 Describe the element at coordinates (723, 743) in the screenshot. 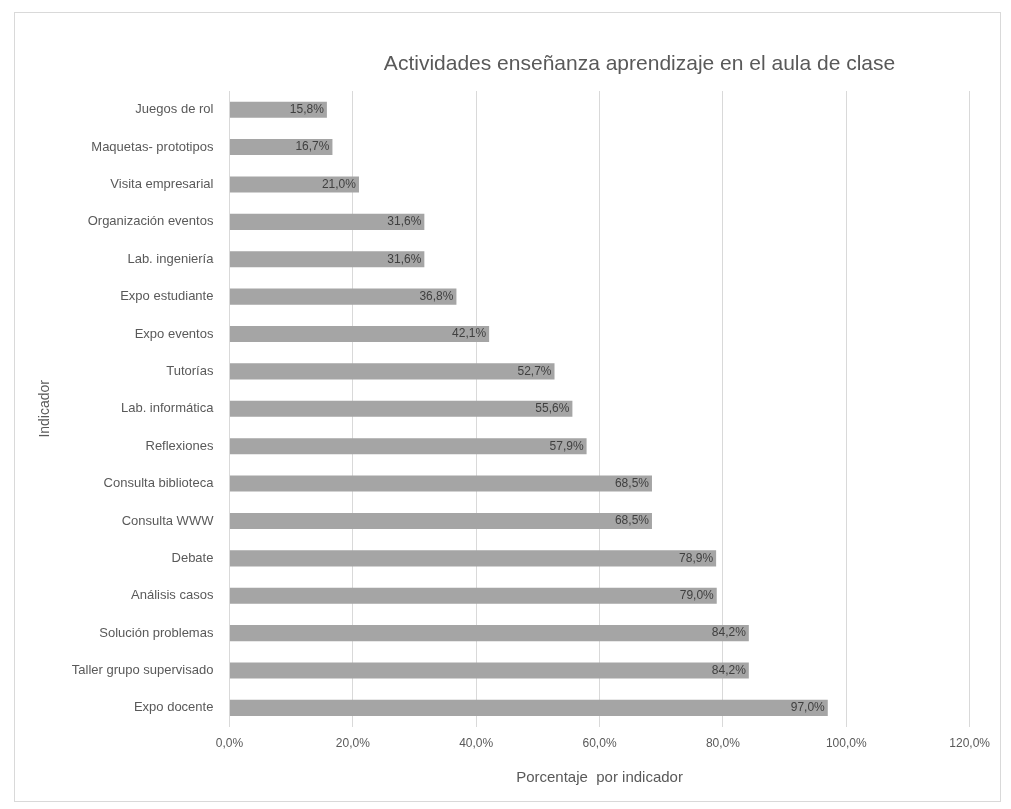

I see `x-tick-label: 80,0%` at that location.